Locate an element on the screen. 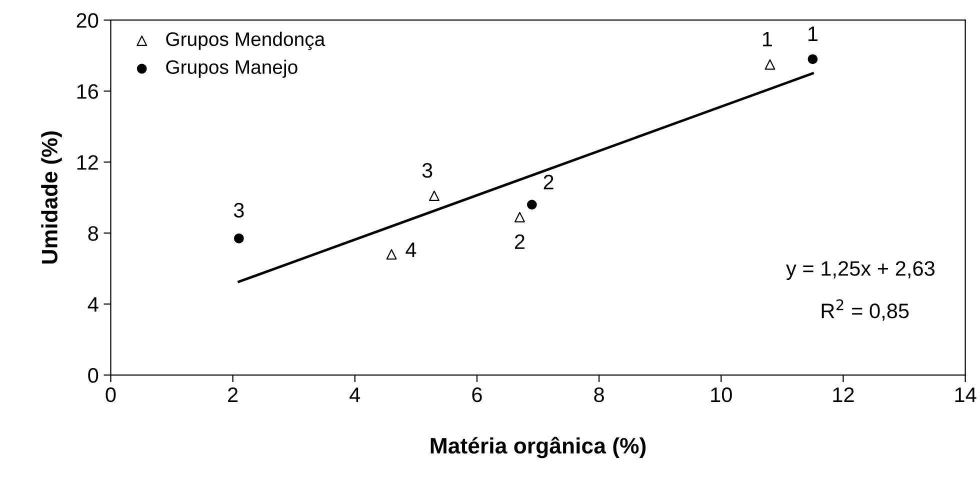 This screenshot has width=980, height=479. annotation: y = 1,25x + 2,63 is located at coordinates (860, 270).